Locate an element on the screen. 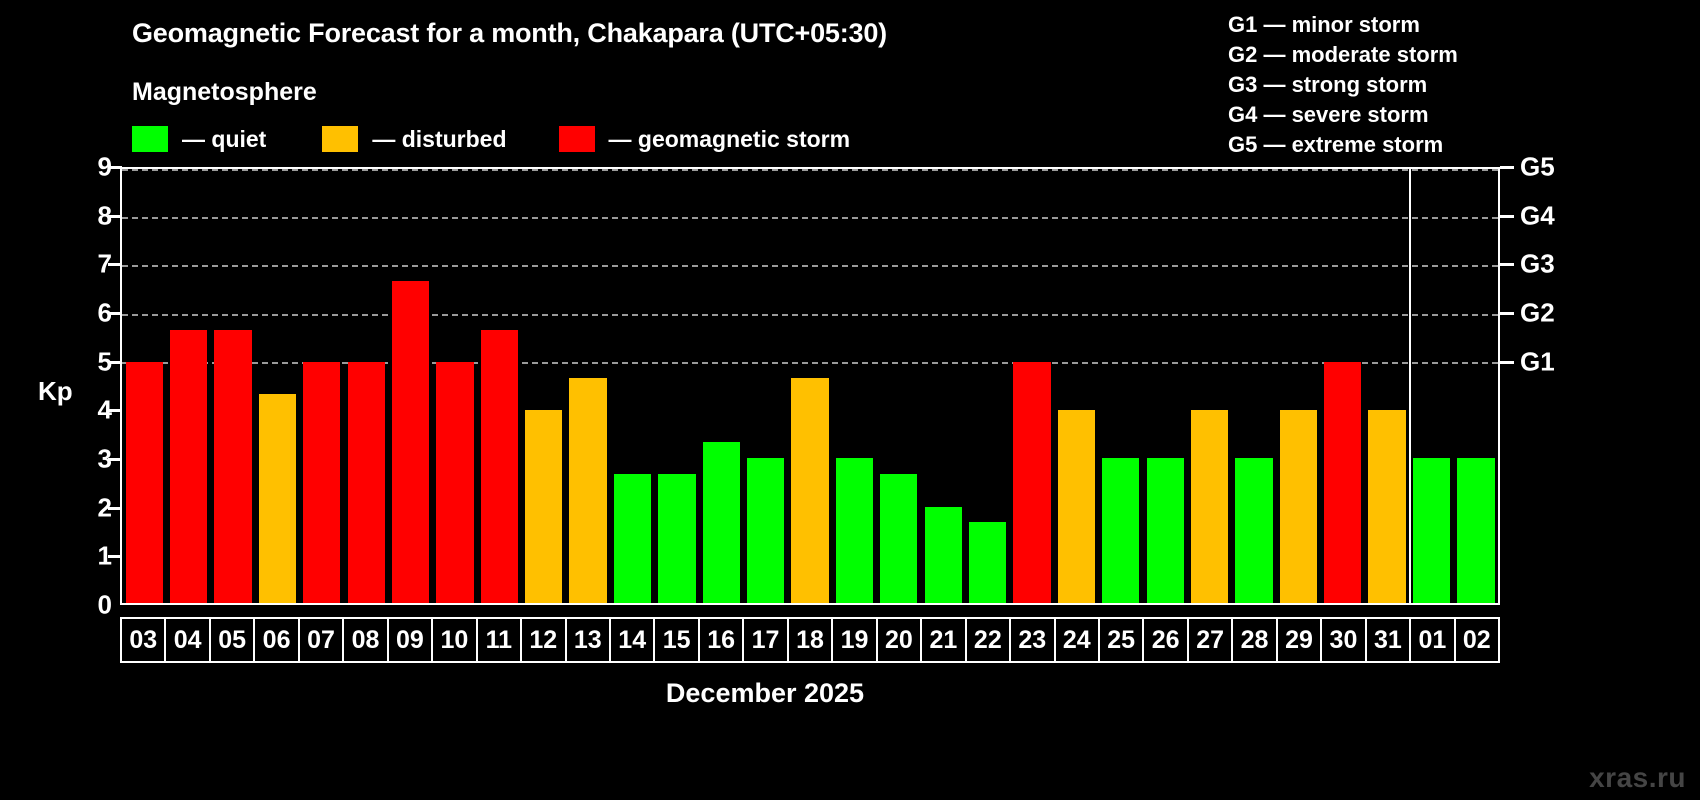 The height and width of the screenshot is (800, 1700). date-label-07: 07 is located at coordinates (322, 640).